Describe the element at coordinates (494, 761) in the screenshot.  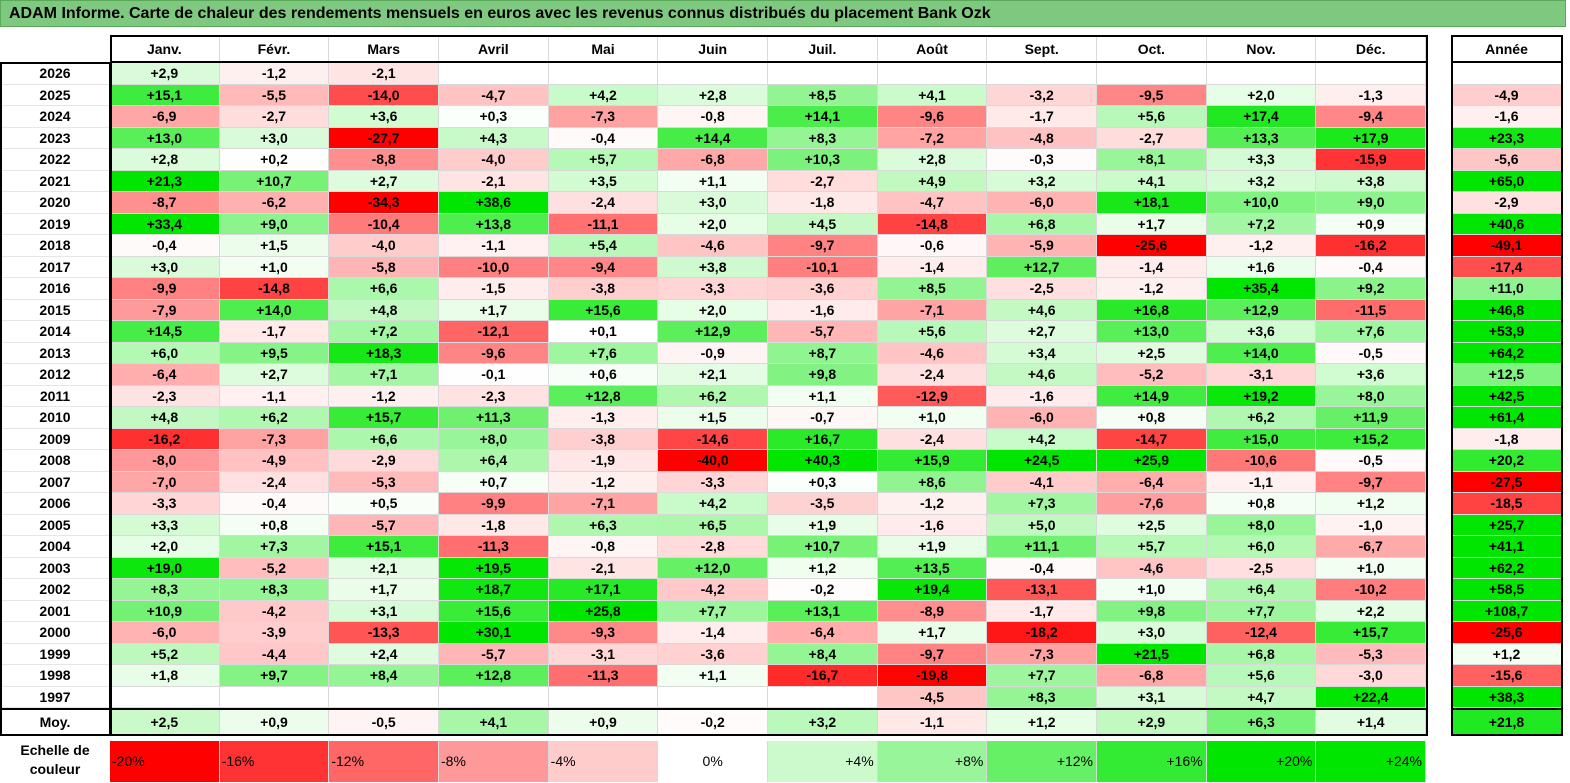
I see `scale-swatch: -8%` at that location.